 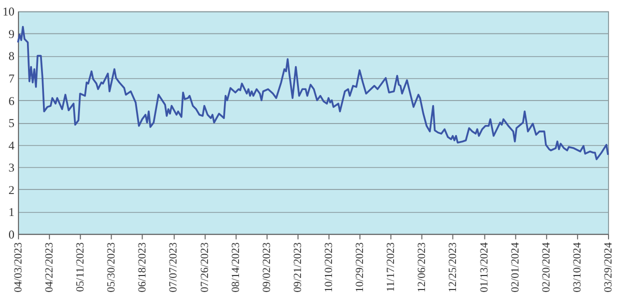 What do you see at coordinates (8, 11) in the screenshot?
I see `y-tick-label: 10` at bounding box center [8, 11].